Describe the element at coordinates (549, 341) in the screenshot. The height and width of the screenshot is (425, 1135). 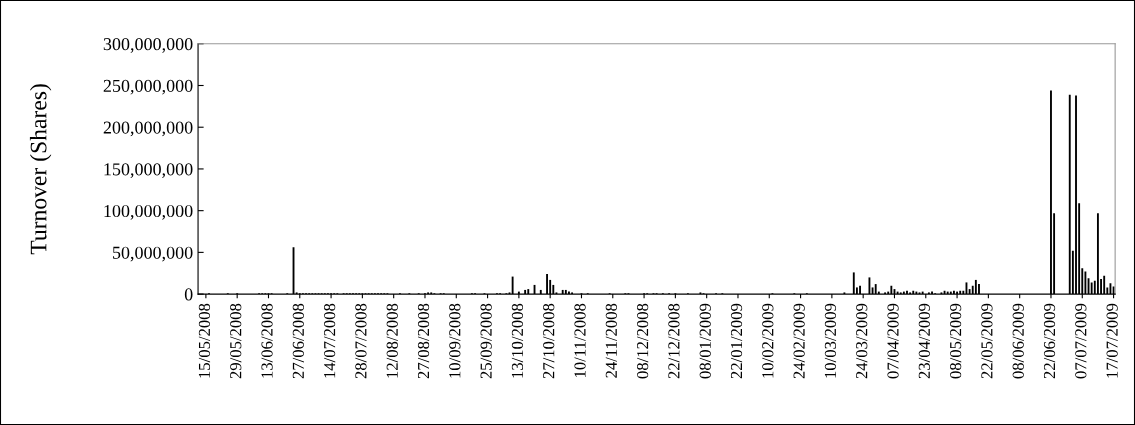
I see `x-tick-label: 27/10/2008` at that location.